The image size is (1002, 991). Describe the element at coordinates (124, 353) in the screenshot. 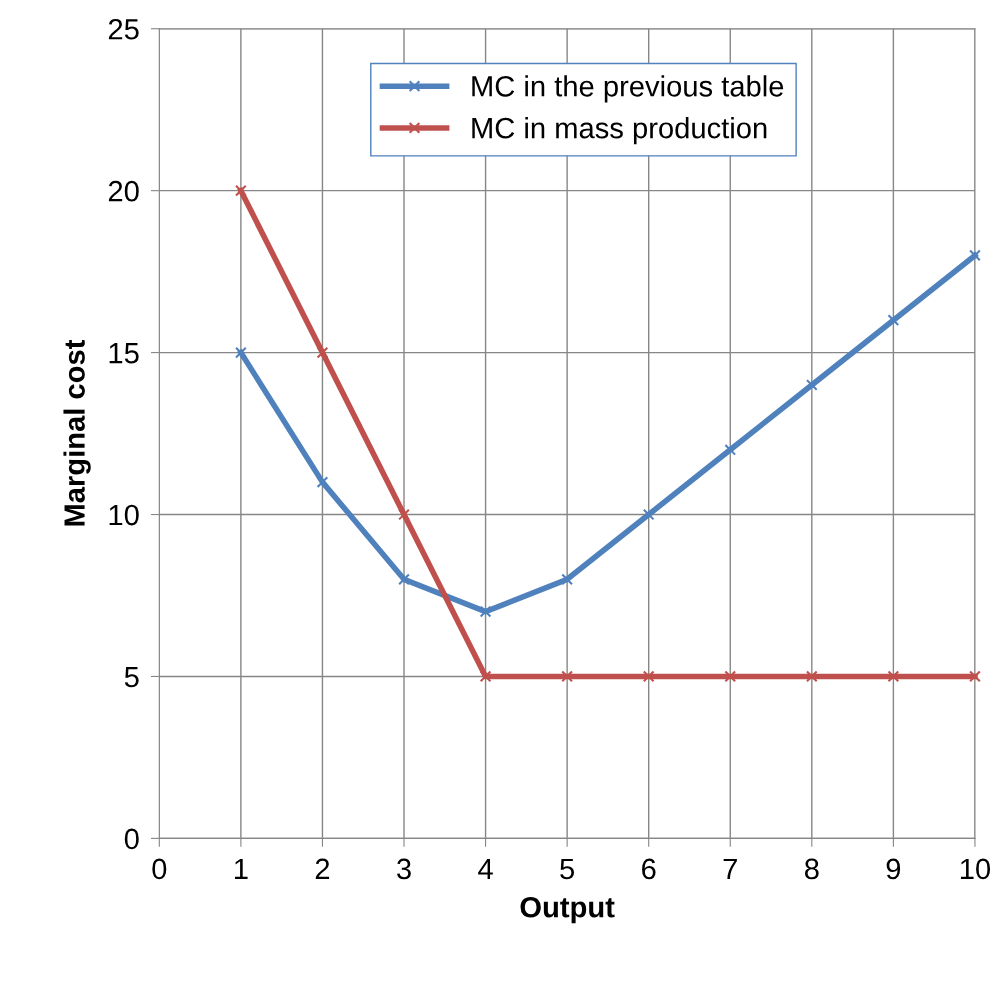

I see `y-tick-label: 15` at that location.